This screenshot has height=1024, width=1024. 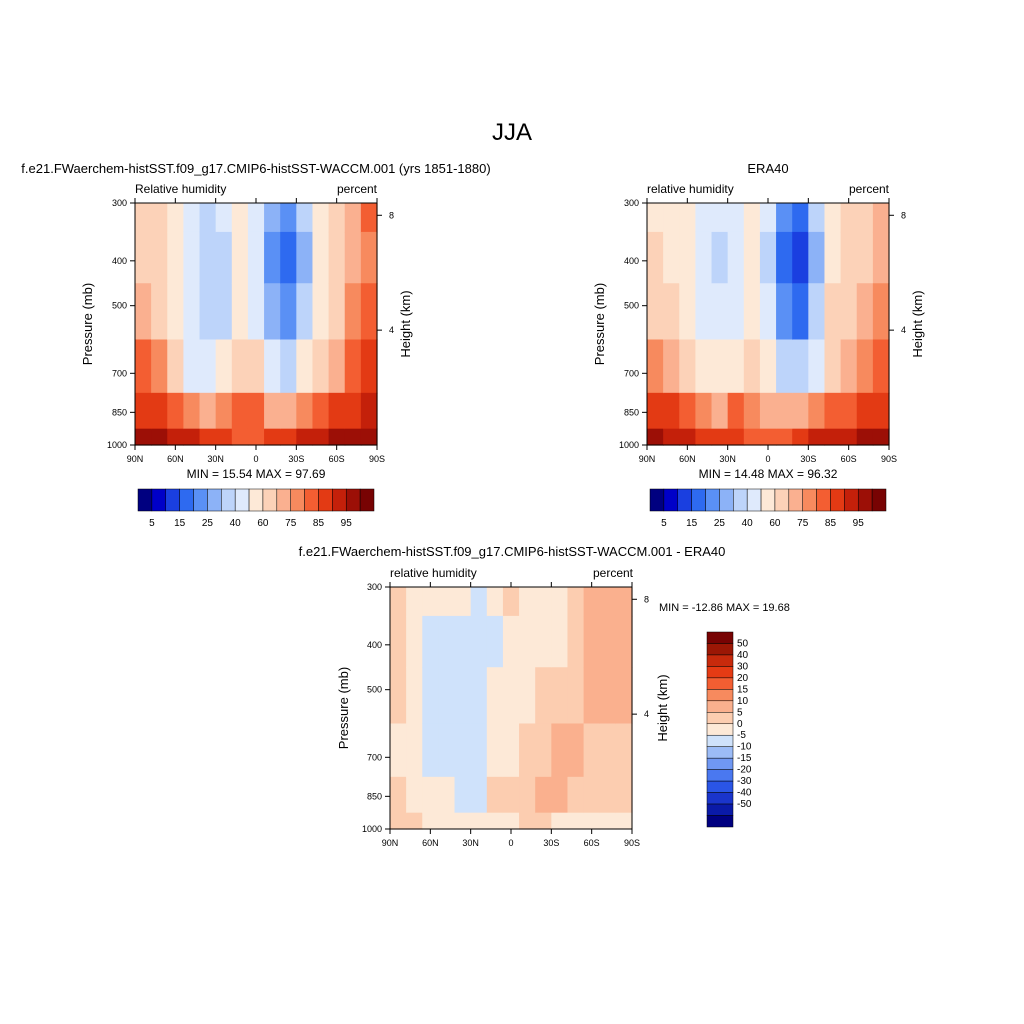 What do you see at coordinates (743, 643) in the screenshot?
I see `colorbar-label: 50` at bounding box center [743, 643].